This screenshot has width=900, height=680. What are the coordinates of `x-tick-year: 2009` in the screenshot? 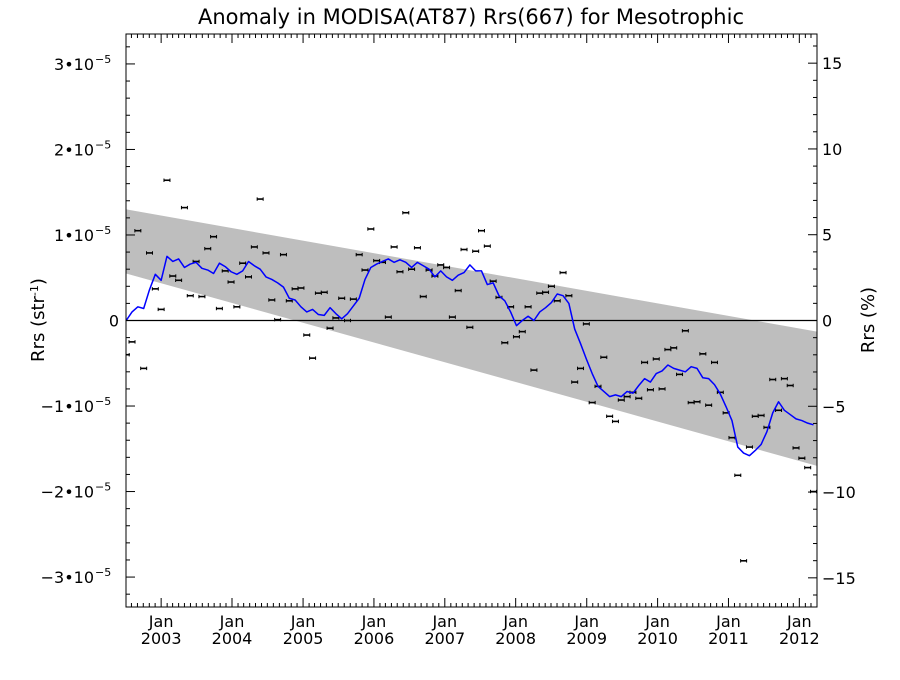 It's located at (586, 638).